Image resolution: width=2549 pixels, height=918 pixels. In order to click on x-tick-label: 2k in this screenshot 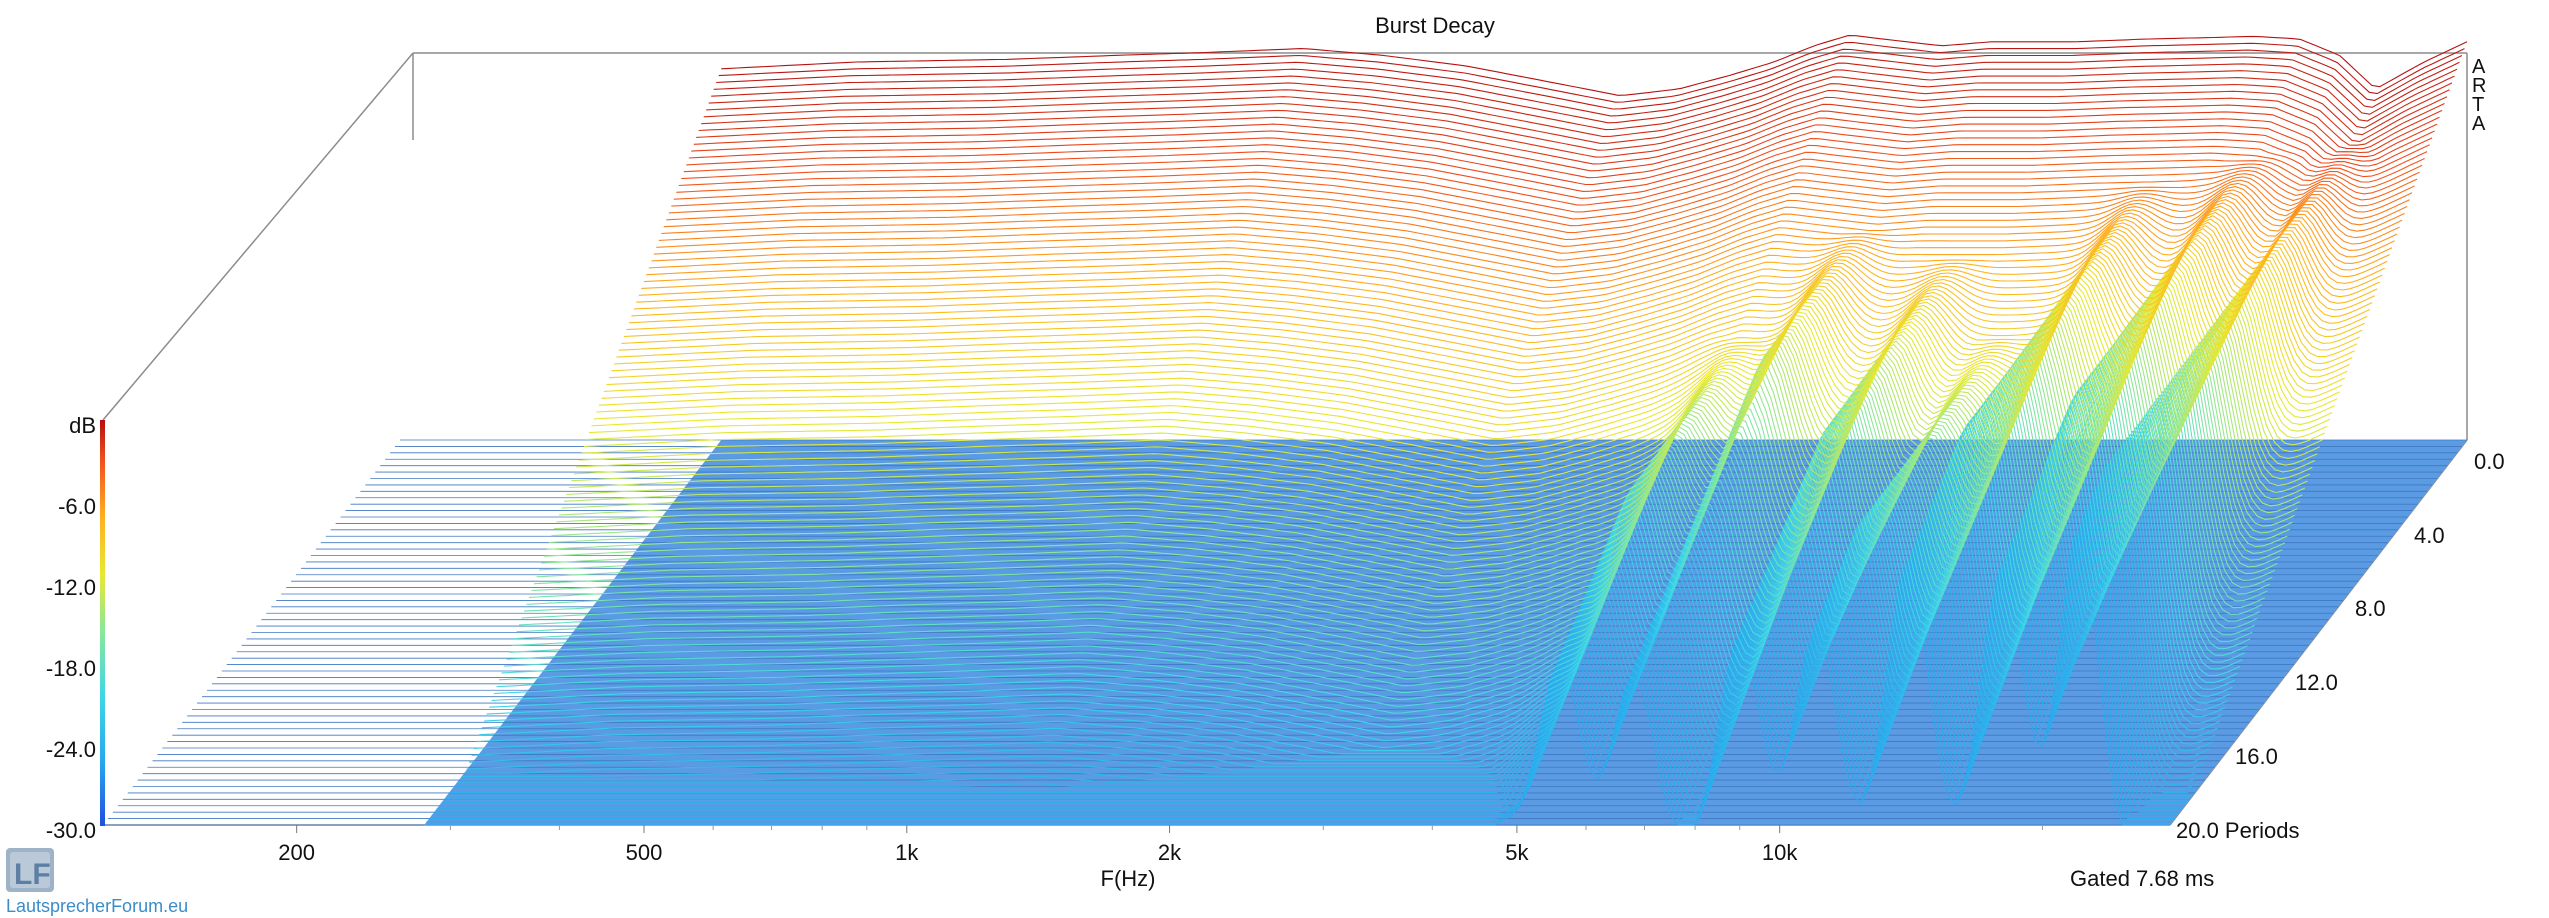, I will do `click(1170, 852)`.